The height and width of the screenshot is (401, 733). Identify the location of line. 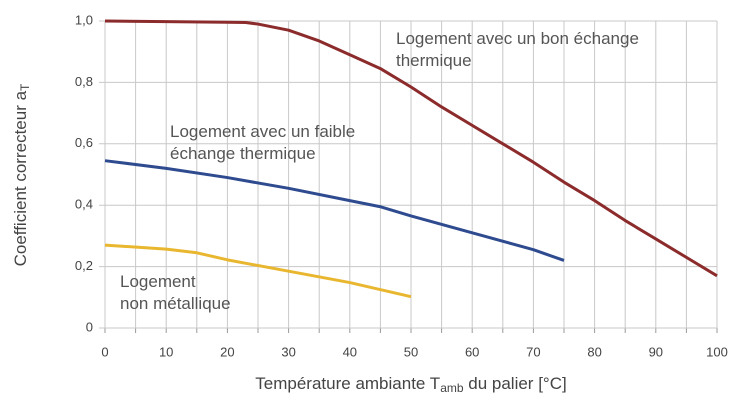
(258, 271).